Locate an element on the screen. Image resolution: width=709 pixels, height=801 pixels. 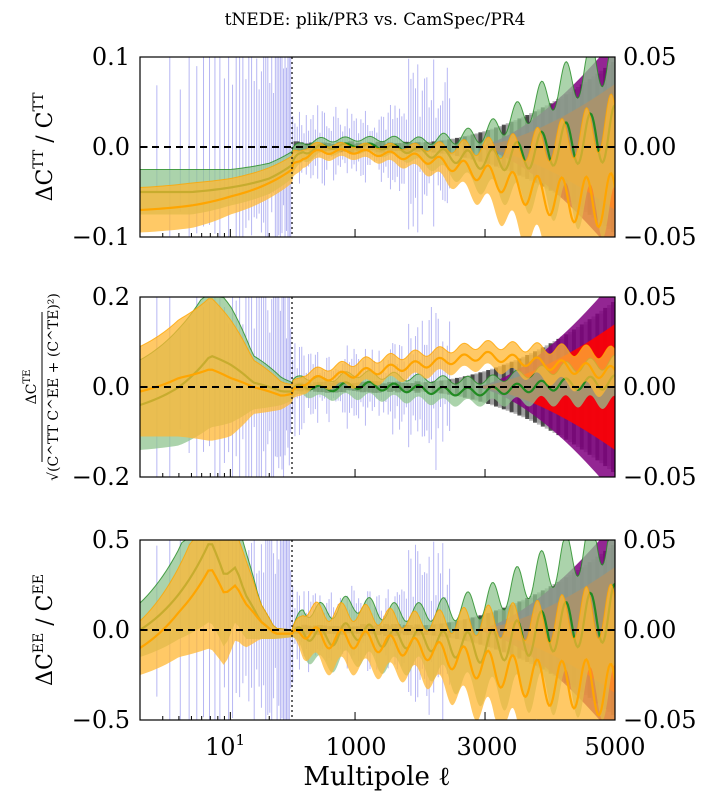
panel-tt-ytick-right-bottom: −0.05 is located at coordinates (660, 237).